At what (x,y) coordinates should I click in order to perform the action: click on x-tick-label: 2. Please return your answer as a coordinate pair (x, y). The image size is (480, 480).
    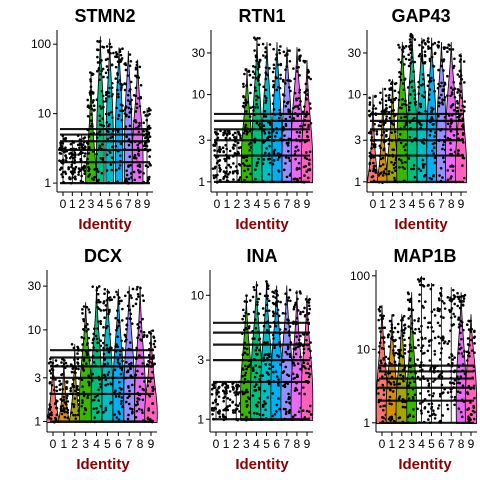
    Looking at the image, I should click on (74, 444).